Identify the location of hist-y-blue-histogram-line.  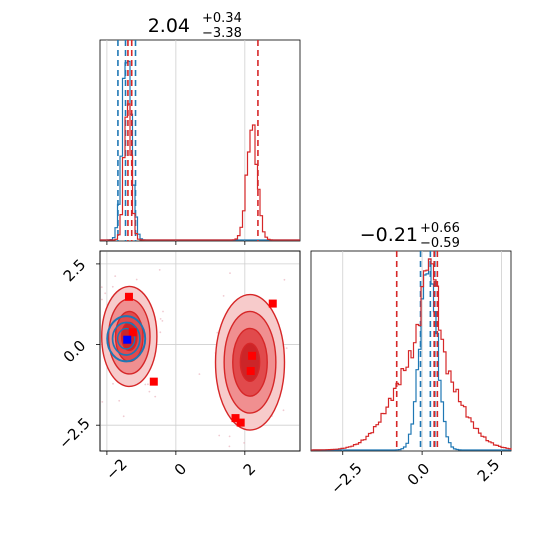
(411, 354).